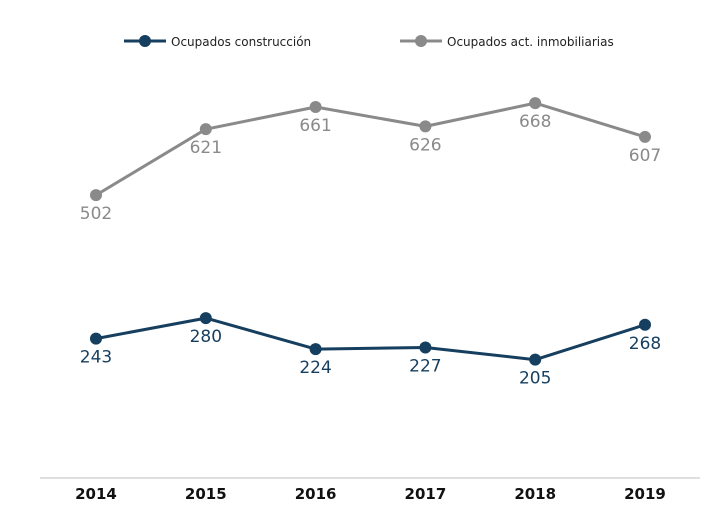 This screenshot has width=720, height=510. Describe the element at coordinates (315, 349) in the screenshot. I see `data-point-ocupados-construccion-2016` at that location.